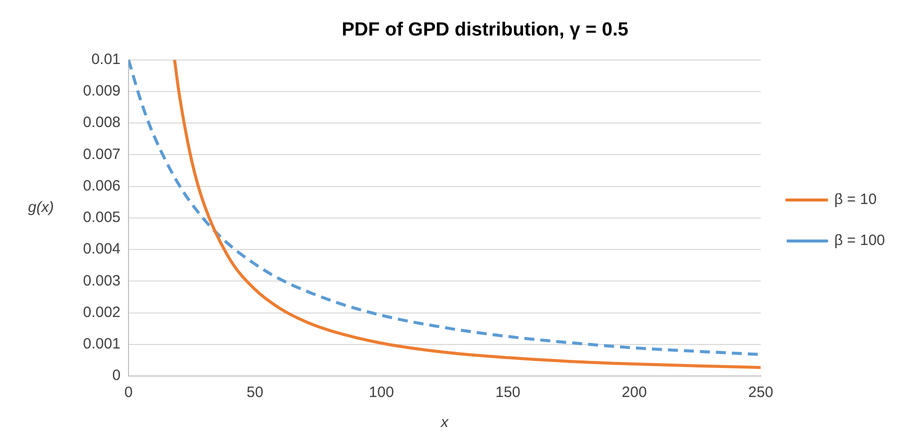  I want to click on x-tick-label: 250, so click(761, 393).